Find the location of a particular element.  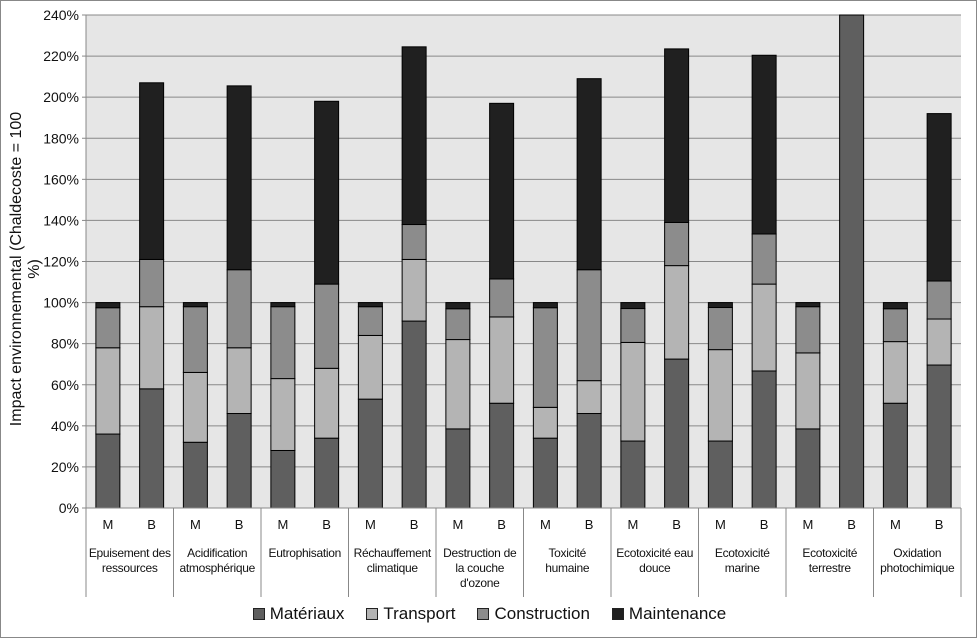

group-label: terrestre is located at coordinates (830, 568).